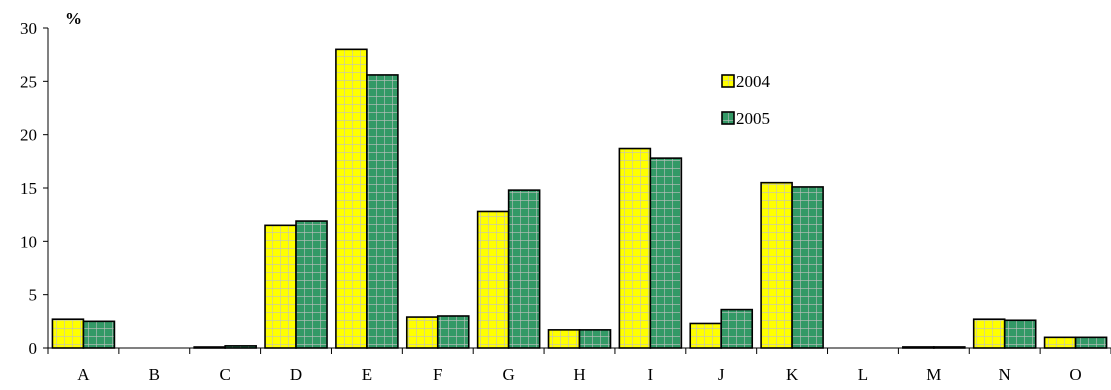 This screenshot has height=390, width=1111. What do you see at coordinates (33, 348) in the screenshot?
I see `y-tick-label: 0` at bounding box center [33, 348].